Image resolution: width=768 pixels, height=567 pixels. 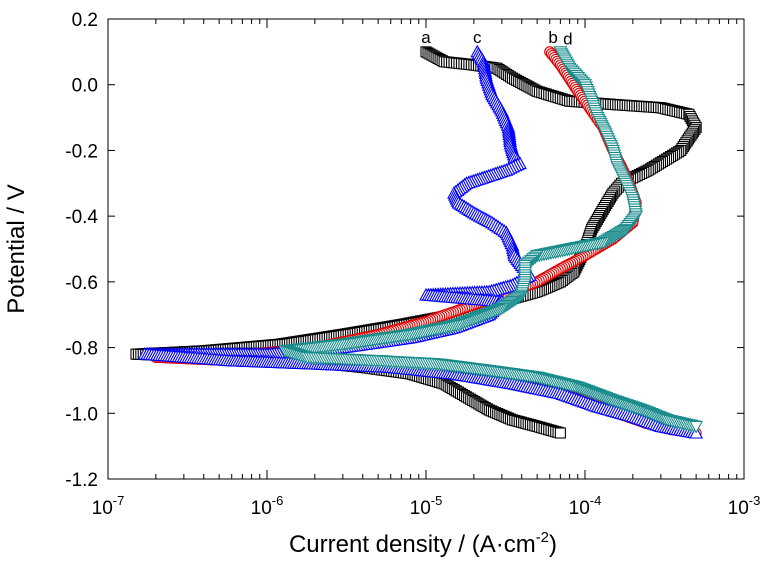 I want to click on y-tick-label: -1.0, so click(x=81, y=414).